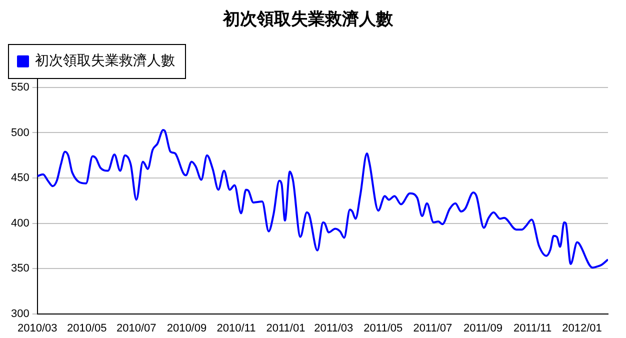 This screenshot has width=626, height=338. Describe the element at coordinates (334, 328) in the screenshot. I see `x-tick-label: 2011/03` at that location.